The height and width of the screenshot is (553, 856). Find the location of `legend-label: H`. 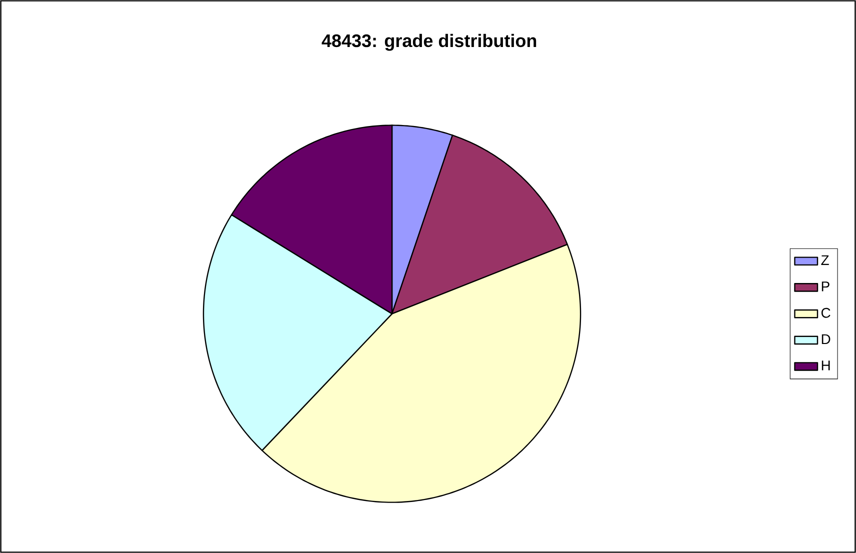

legend-label: H is located at coordinates (826, 365).